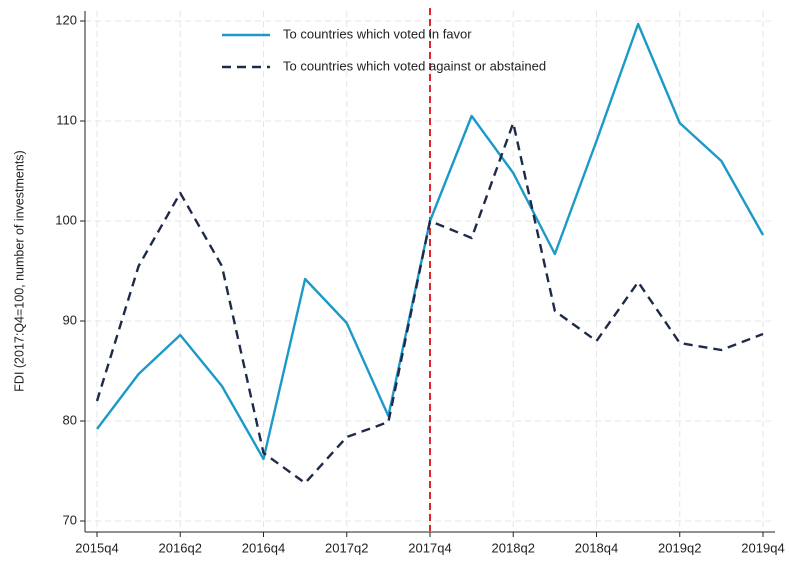 The height and width of the screenshot is (574, 790). Describe the element at coordinates (66, 119) in the screenshot. I see `y-tick-label: 110` at that location.